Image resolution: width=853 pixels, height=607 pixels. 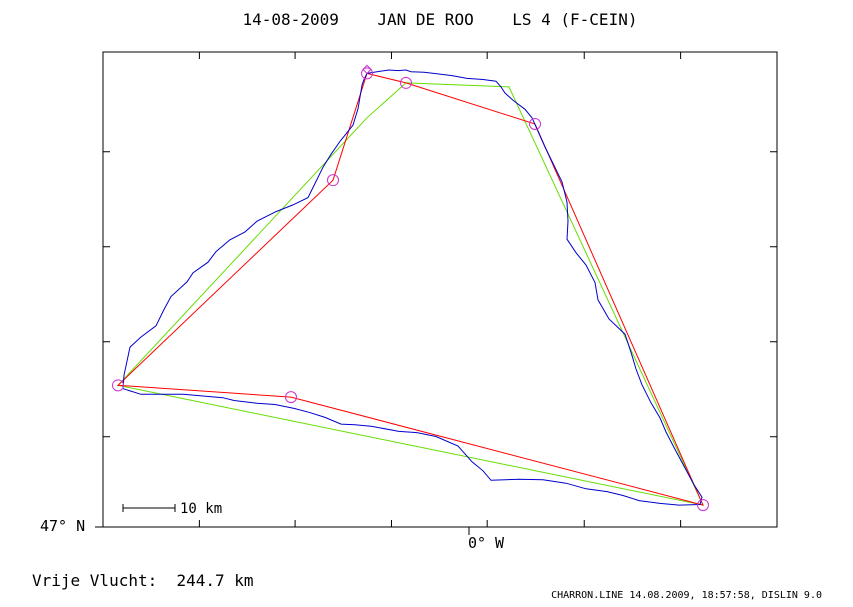 What do you see at coordinates (62, 526) in the screenshot?
I see `y-axis-label: 47° N` at bounding box center [62, 526].